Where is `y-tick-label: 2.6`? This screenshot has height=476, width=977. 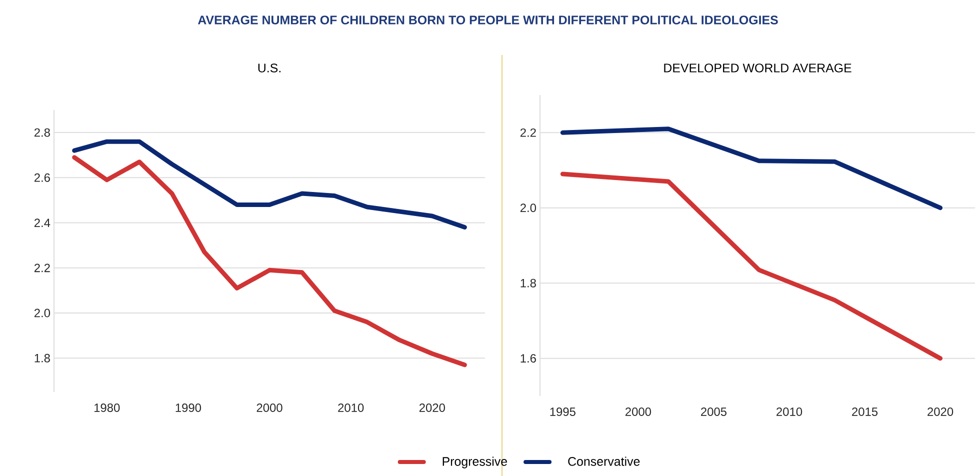 y-tick-label: 2.6 is located at coordinates (42, 177).